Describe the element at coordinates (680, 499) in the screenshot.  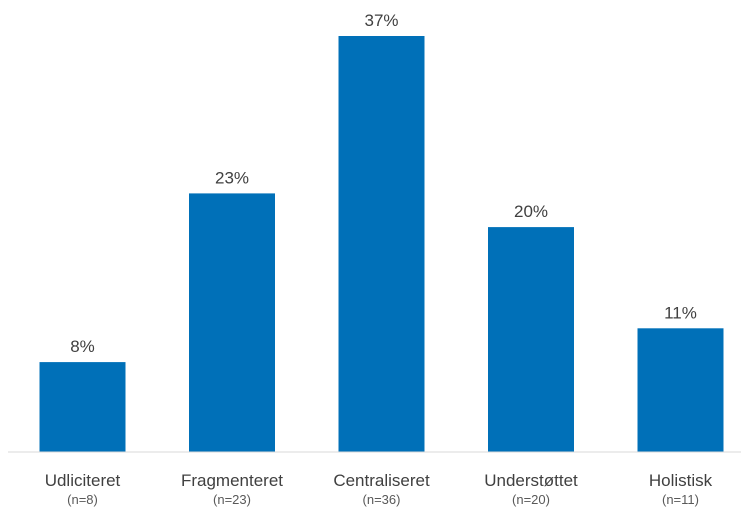
I see `count-label-holistisk: (n=11)` at that location.